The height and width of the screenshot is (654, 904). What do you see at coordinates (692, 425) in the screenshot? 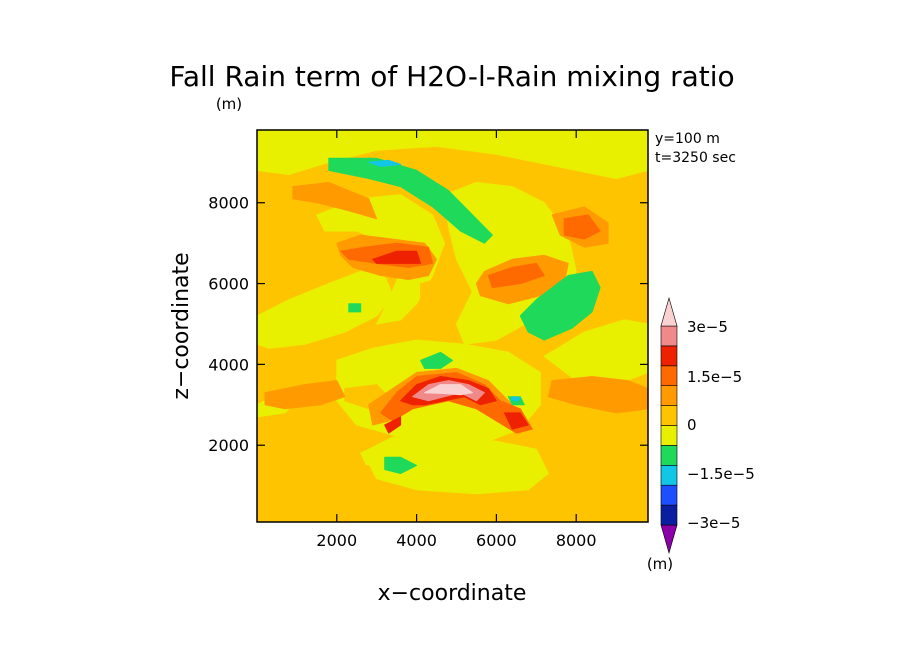
I see `colorbar-label-0: 0` at bounding box center [692, 425].